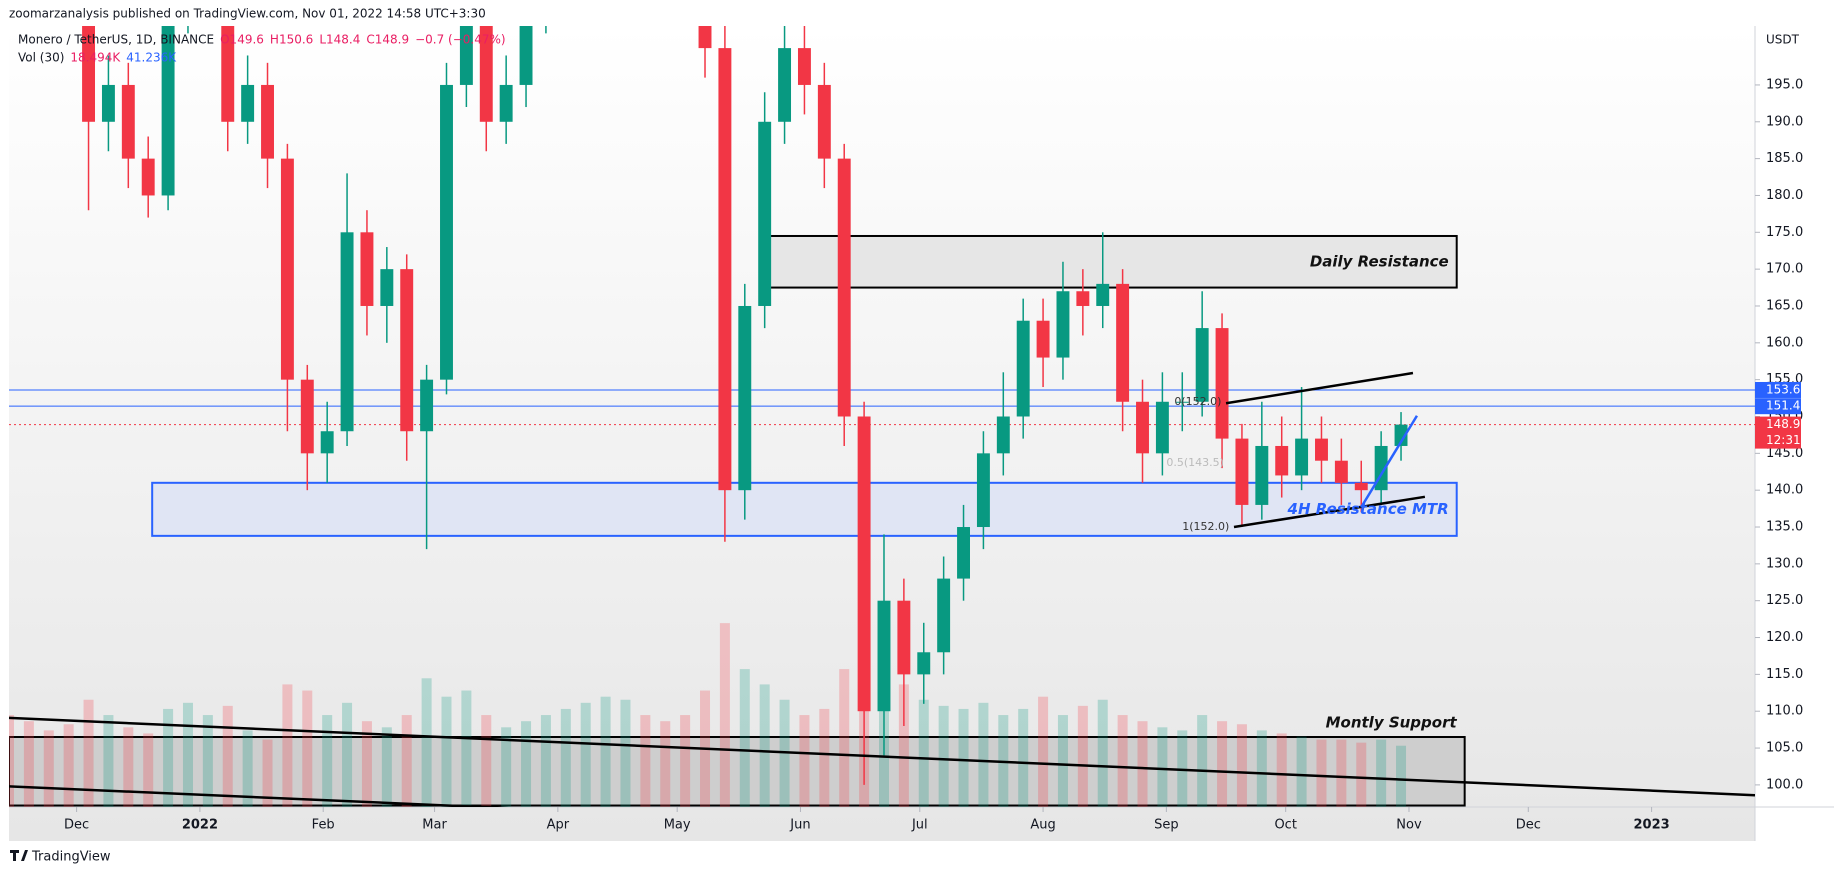 The width and height of the screenshot is (1834, 875). Describe the element at coordinates (1783, 406) in the screenshot. I see `price-label: 151.4` at that location.